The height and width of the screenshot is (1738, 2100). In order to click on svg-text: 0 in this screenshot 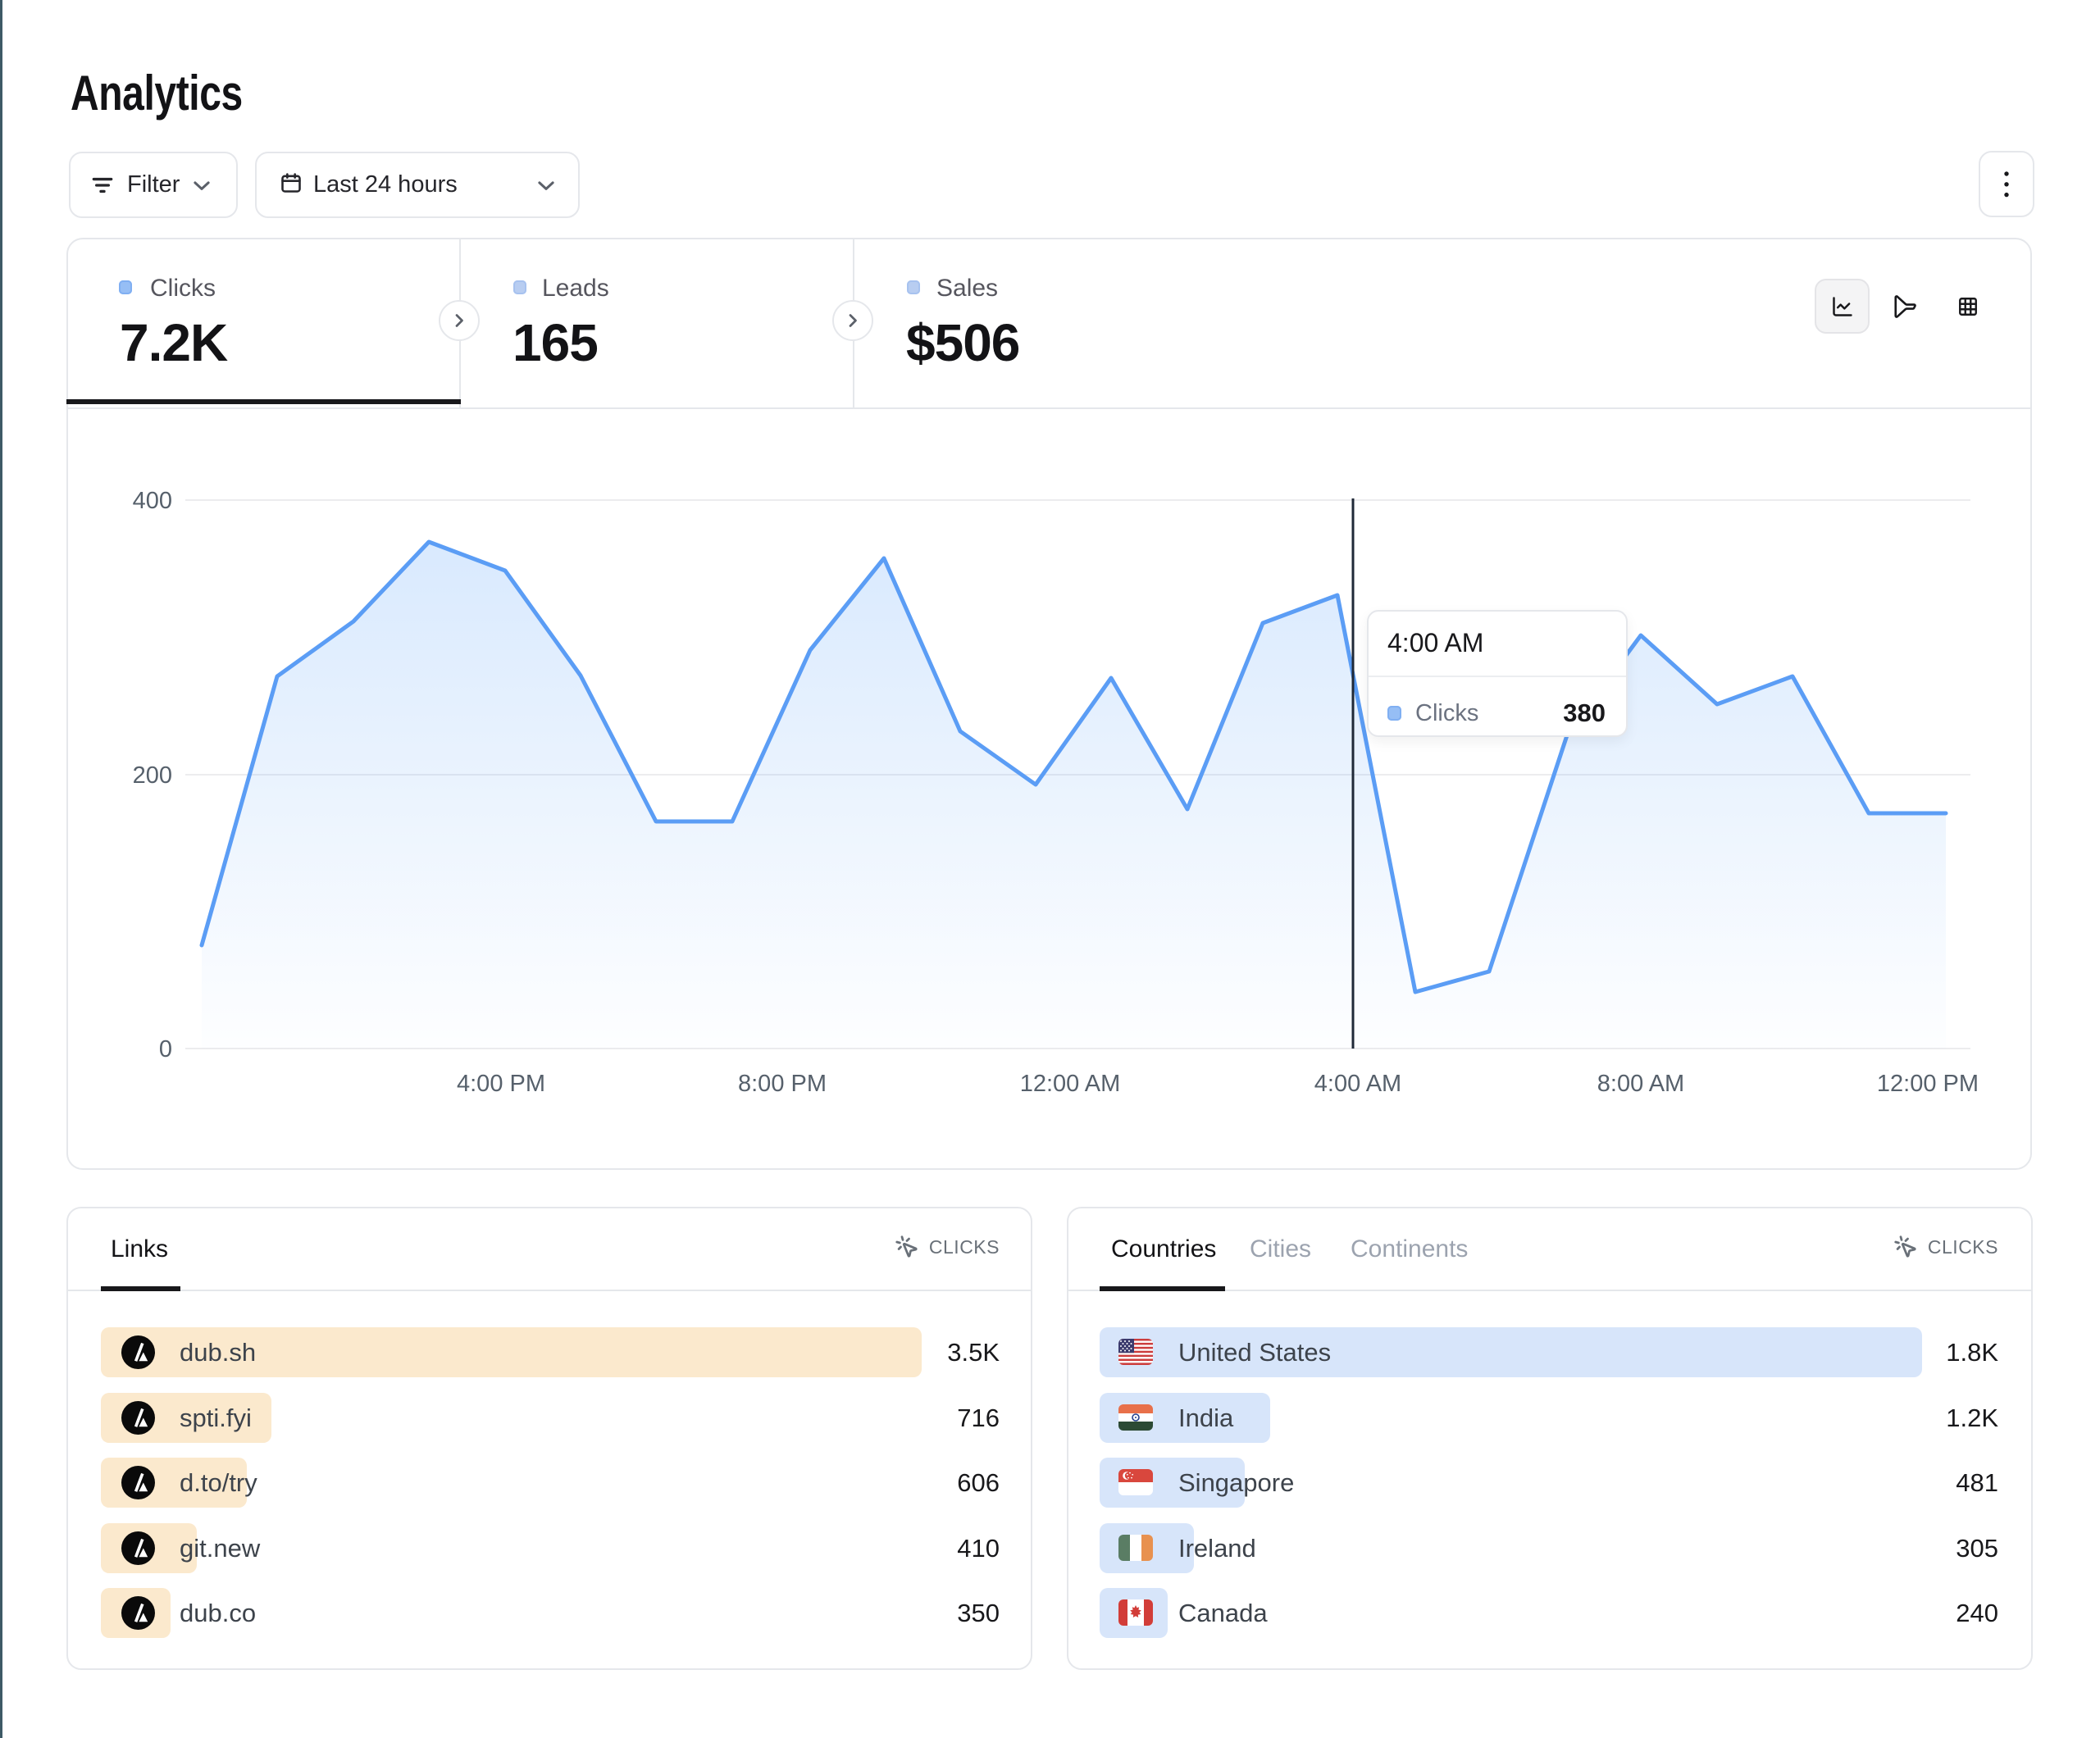, I will do `click(165, 1049)`.